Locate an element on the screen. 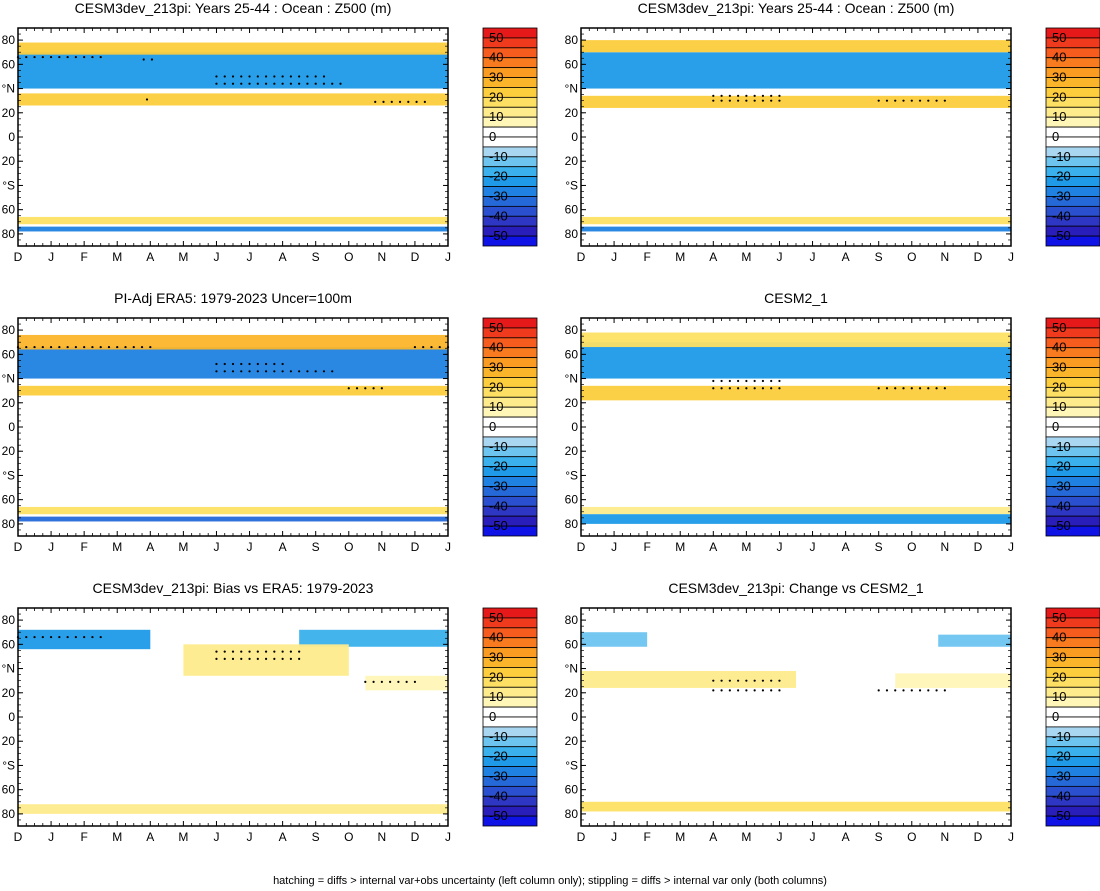  colorbar-label: 10 is located at coordinates (1059, 406).